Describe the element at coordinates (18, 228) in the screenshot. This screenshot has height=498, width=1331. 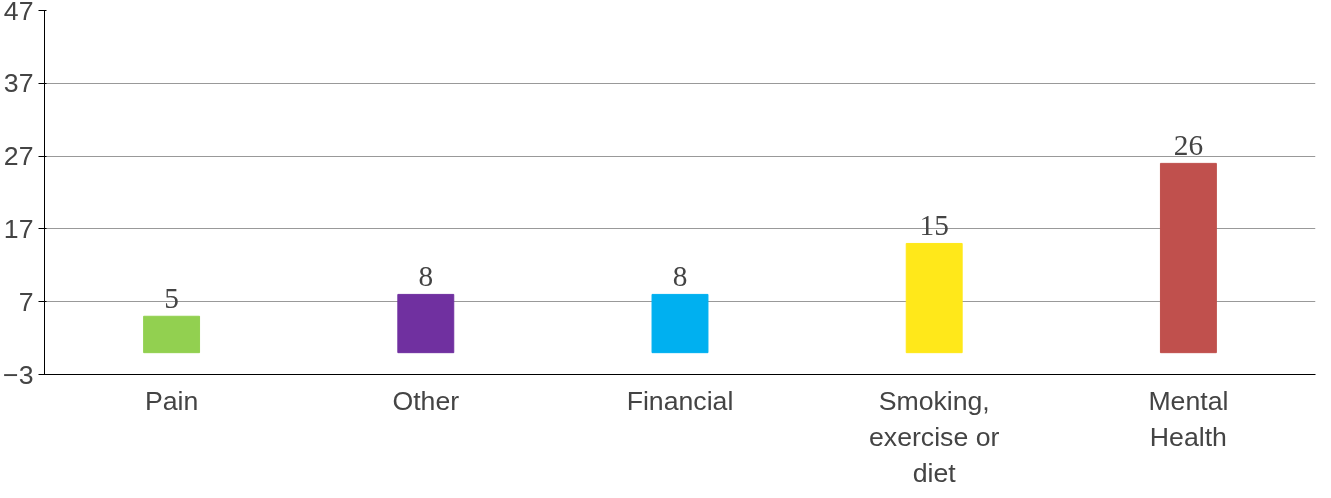
I see `y-tick-label: 17` at that location.